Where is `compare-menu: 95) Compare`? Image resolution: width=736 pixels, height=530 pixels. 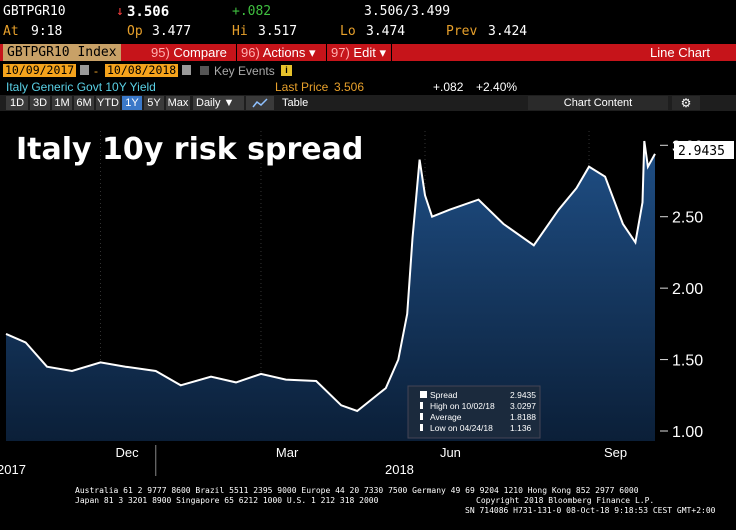 compare-menu: 95) Compare is located at coordinates (189, 52).